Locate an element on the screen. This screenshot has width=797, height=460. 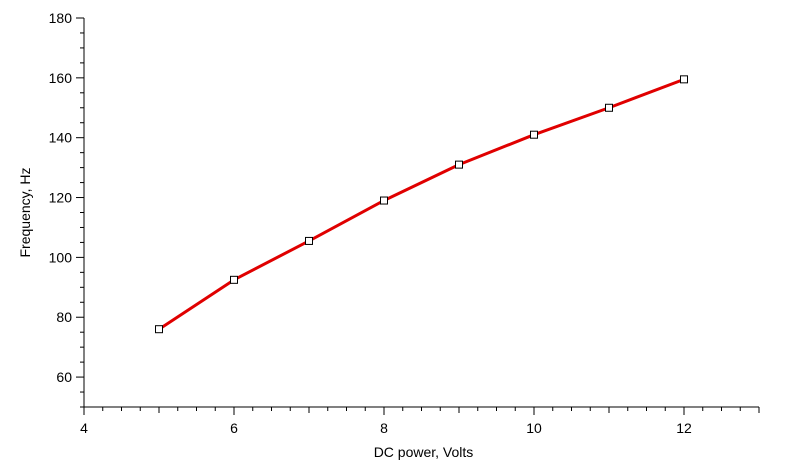
y-tick-label: 60 is located at coordinates (64, 377).